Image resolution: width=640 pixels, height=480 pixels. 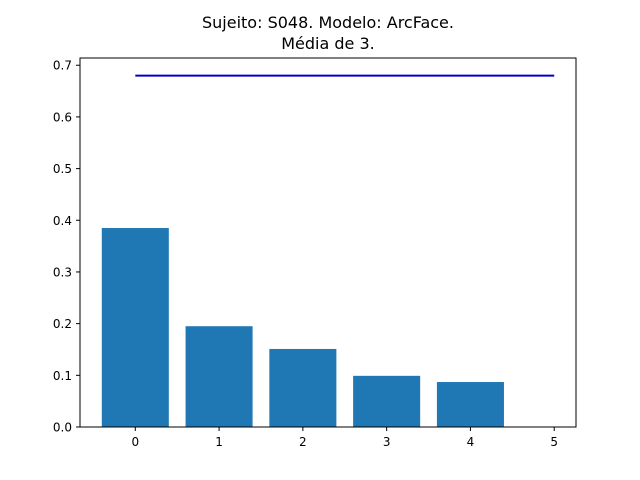 What do you see at coordinates (62, 376) in the screenshot?
I see `y-tick-label: 0.1` at bounding box center [62, 376].